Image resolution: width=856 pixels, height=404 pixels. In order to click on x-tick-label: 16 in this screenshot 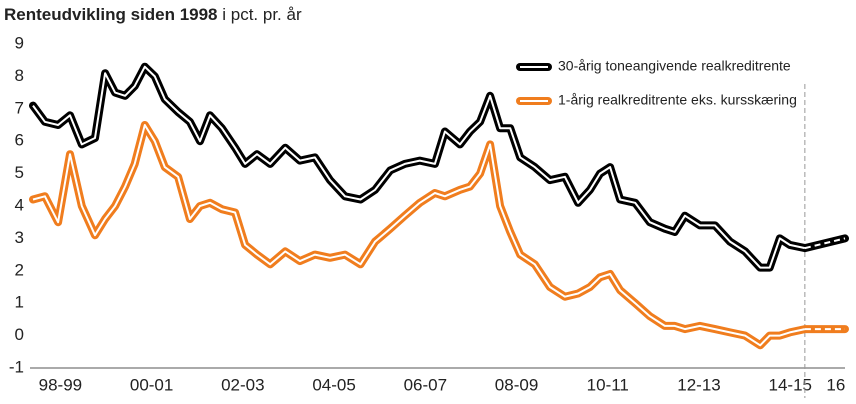, I will do `click(835, 384)`.